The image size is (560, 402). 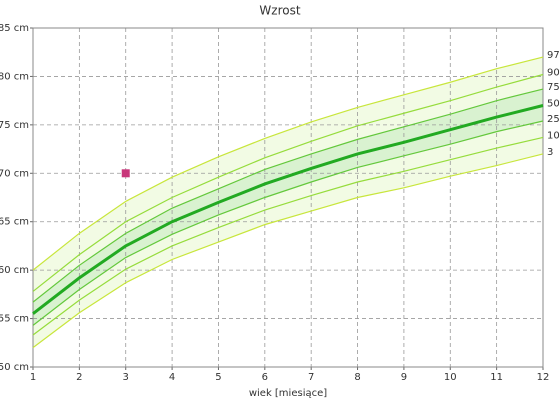 I want to click on y-tick-label: 80 cm, so click(x=14, y=76).